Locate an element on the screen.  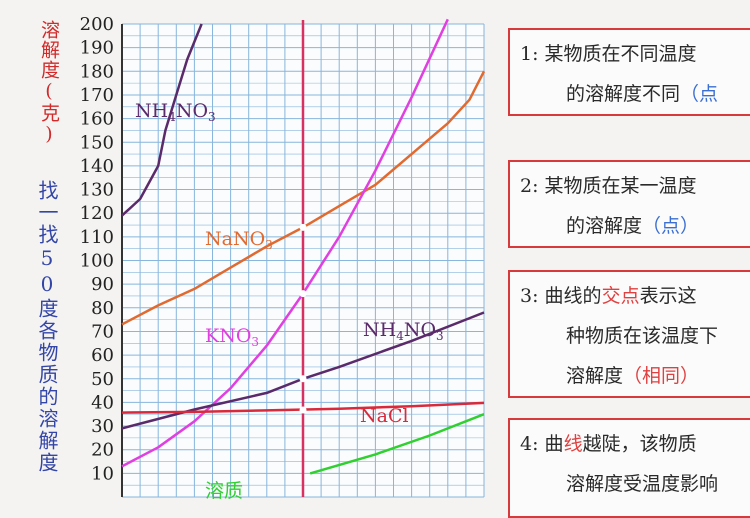
y-tick-label: 130 is located at coordinates (97, 190).